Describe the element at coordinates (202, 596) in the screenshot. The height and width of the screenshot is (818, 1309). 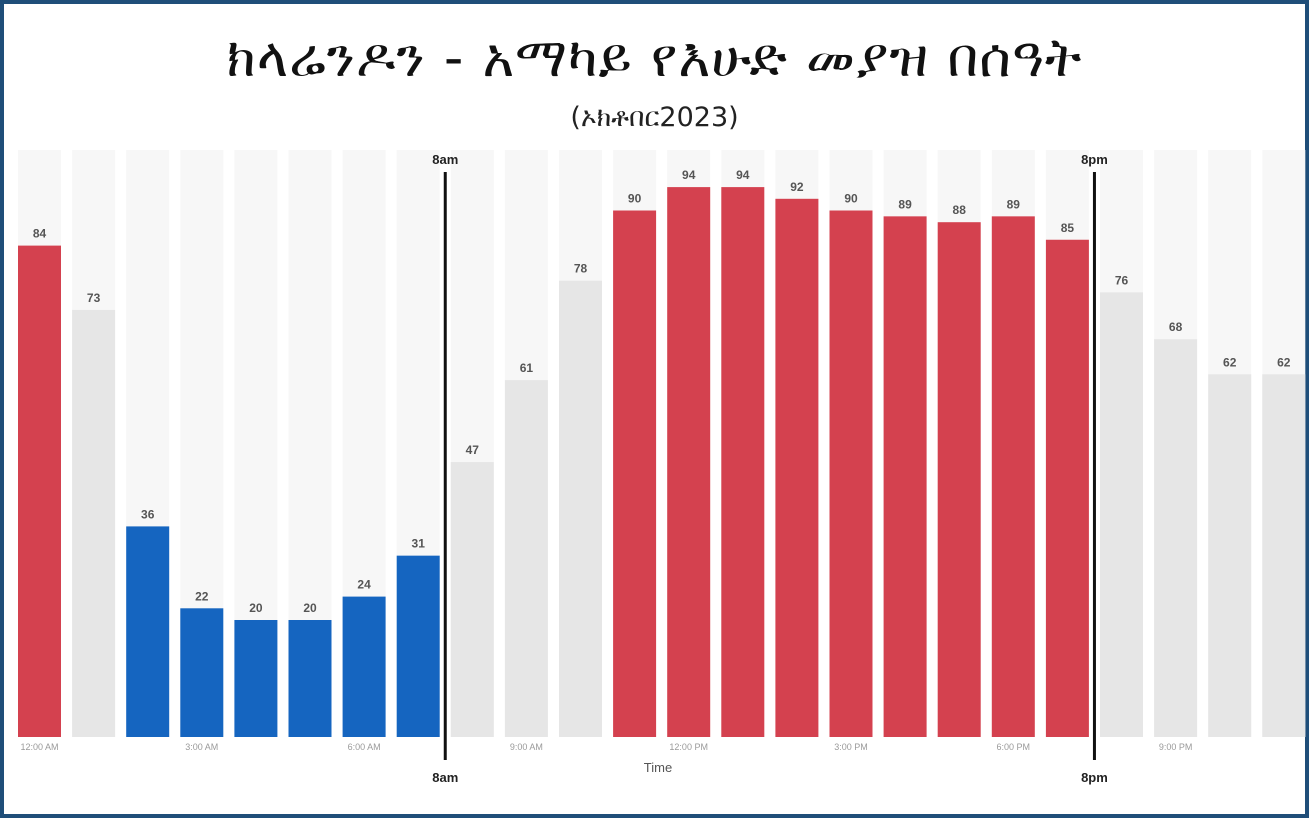
I see `value-label: 22` at that location.